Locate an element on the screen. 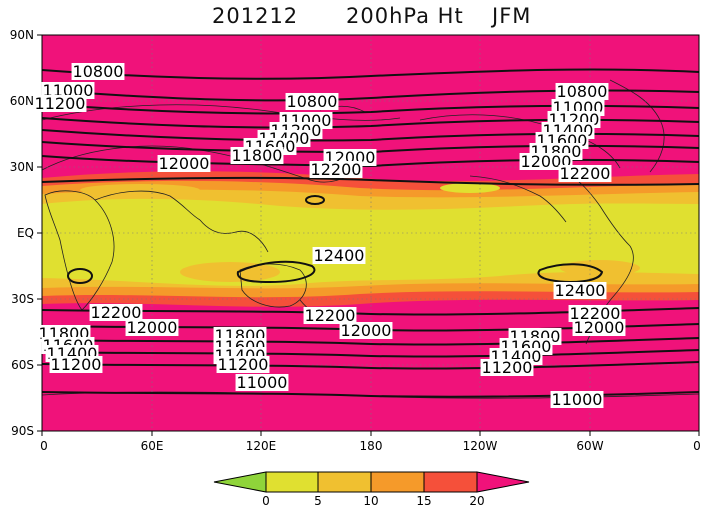 This screenshot has height=507, width=712. svg-text: 11800 is located at coordinates (257, 155).